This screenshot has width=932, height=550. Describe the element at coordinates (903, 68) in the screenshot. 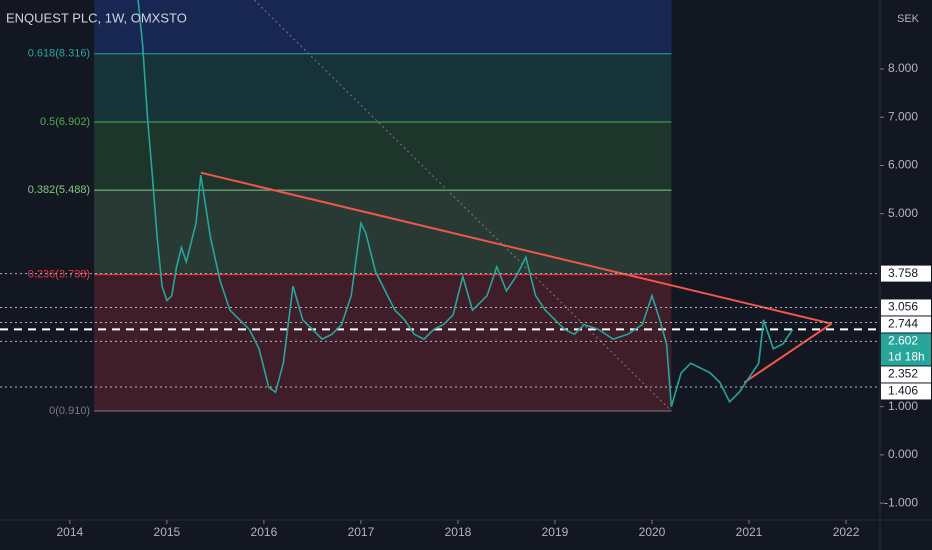

I see `y-tick-label: 8.000` at that location.